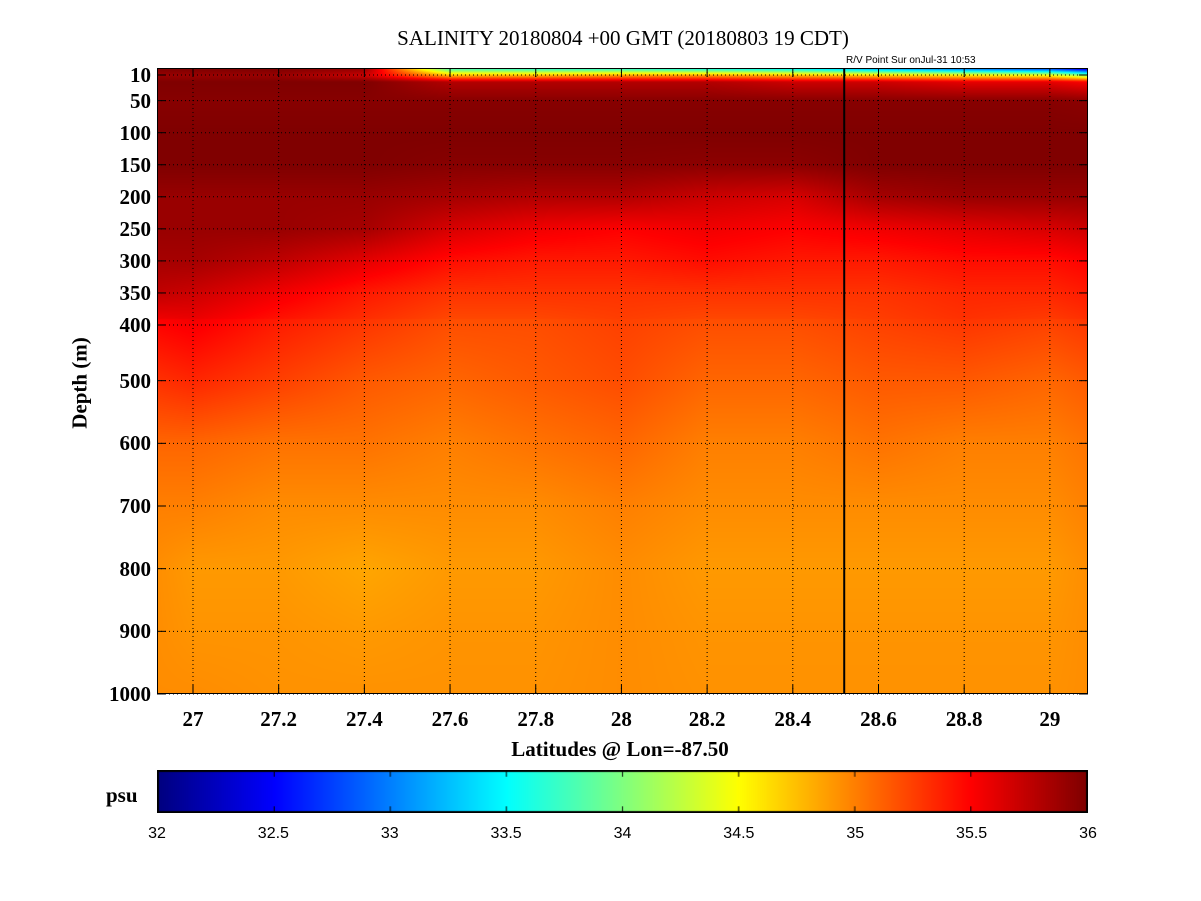 The height and width of the screenshot is (901, 1201). I want to click on y-tick-label: 600, so click(135, 443).